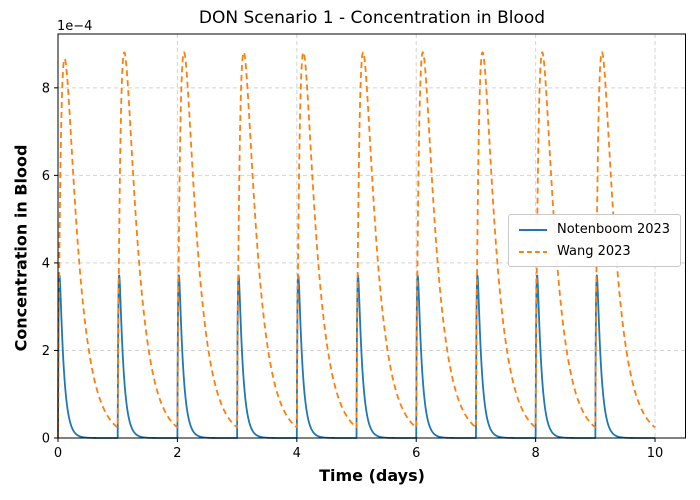  I want to click on x-tick-label: 0, so click(58, 453).